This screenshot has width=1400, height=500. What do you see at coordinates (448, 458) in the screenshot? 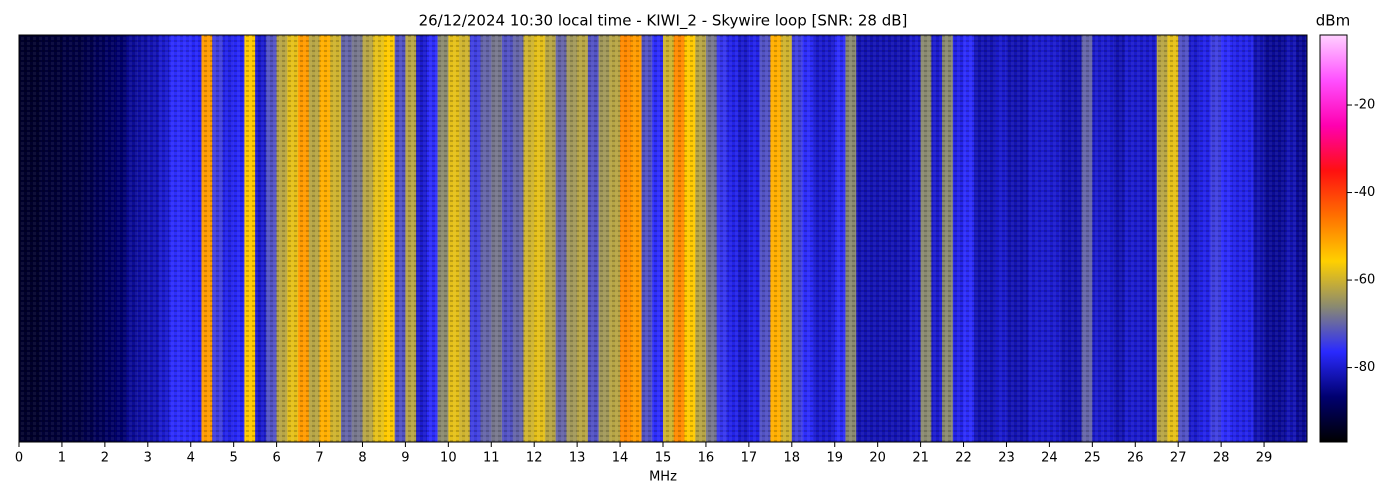
I see `x-tick-label: 10` at bounding box center [448, 458].